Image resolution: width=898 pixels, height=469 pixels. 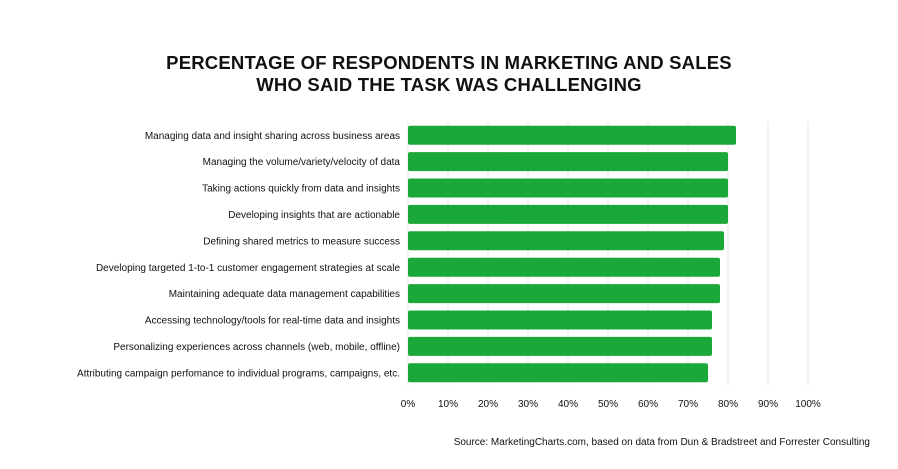 I want to click on x-tick-label: 100%, so click(x=808, y=404).